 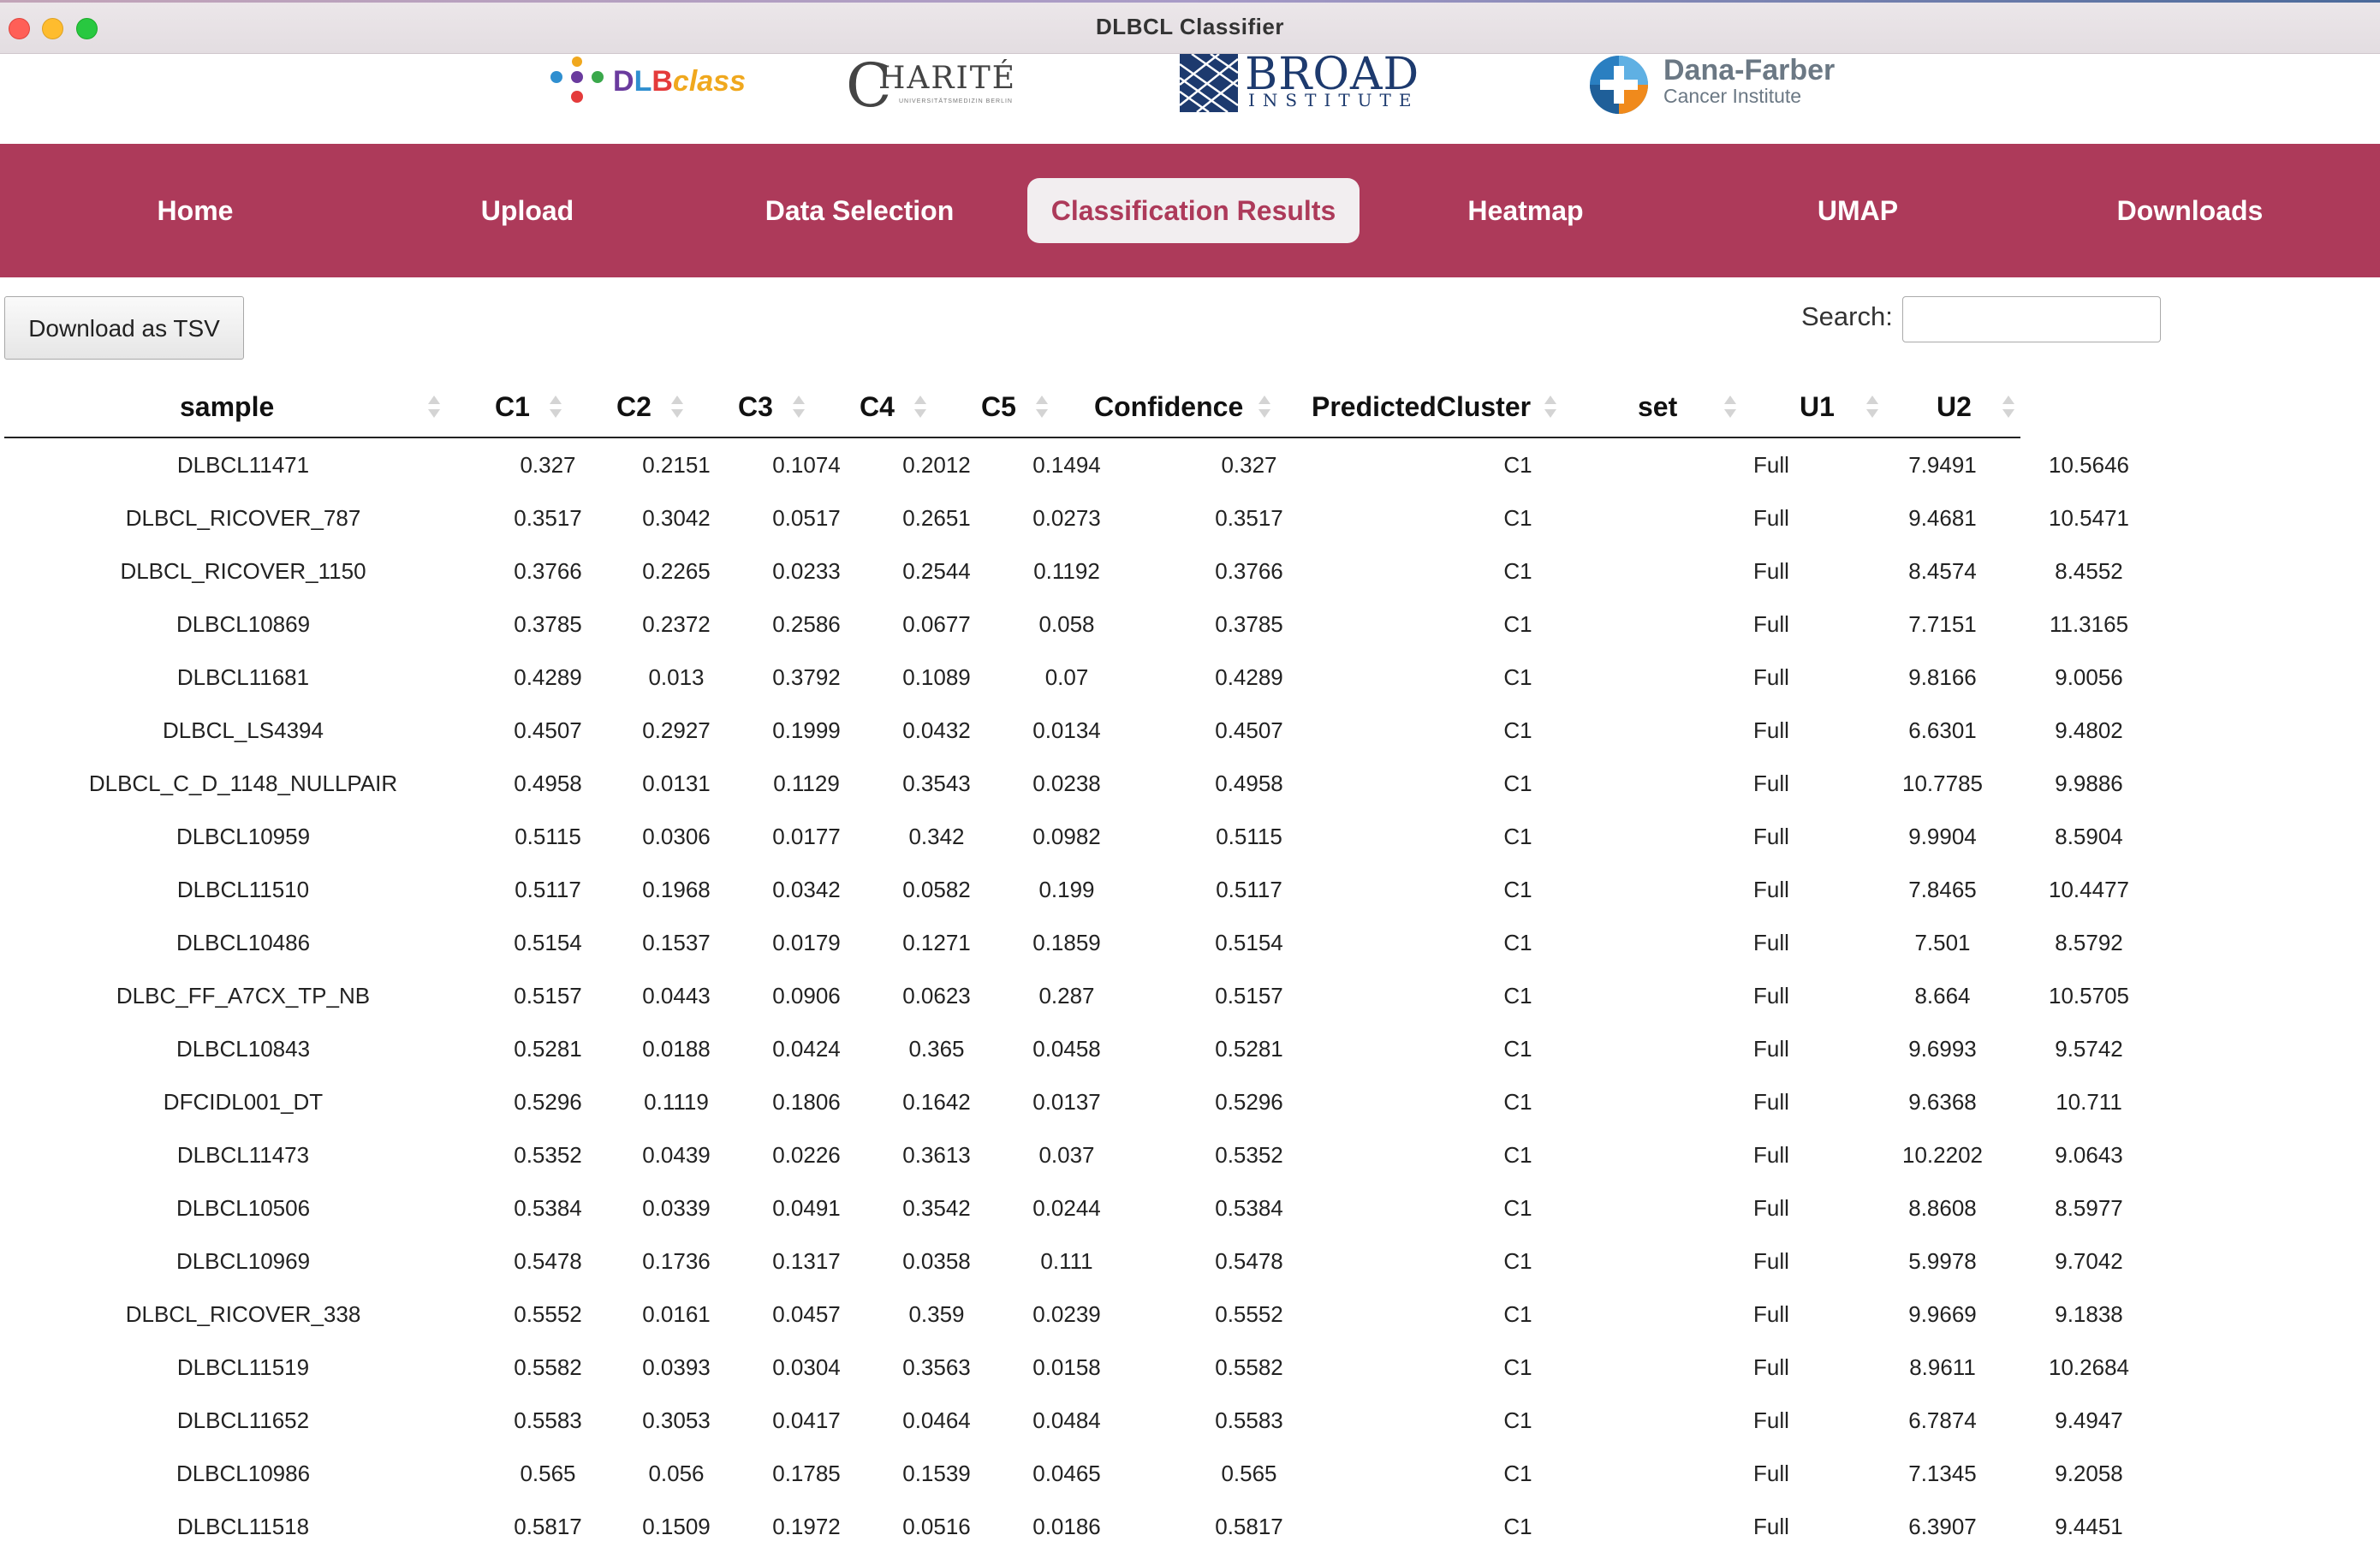 What do you see at coordinates (936, 1473) in the screenshot?
I see `cell-c4: 0.1539` at bounding box center [936, 1473].